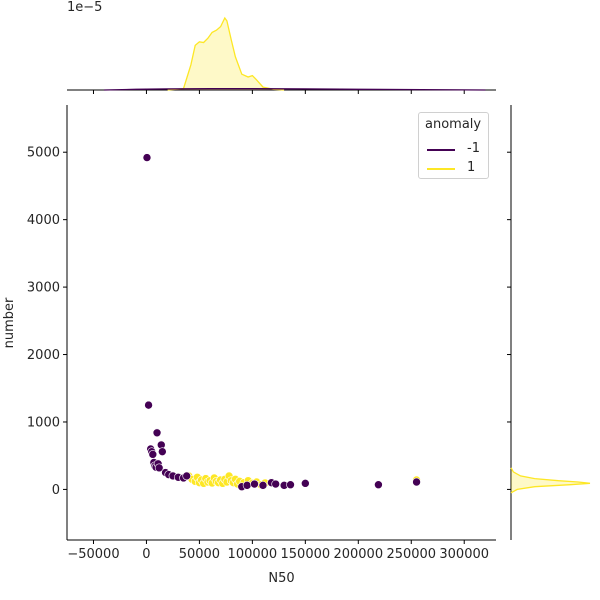 This screenshot has width=600, height=600. I want to click on x-tick-label: 50000, so click(199, 554).